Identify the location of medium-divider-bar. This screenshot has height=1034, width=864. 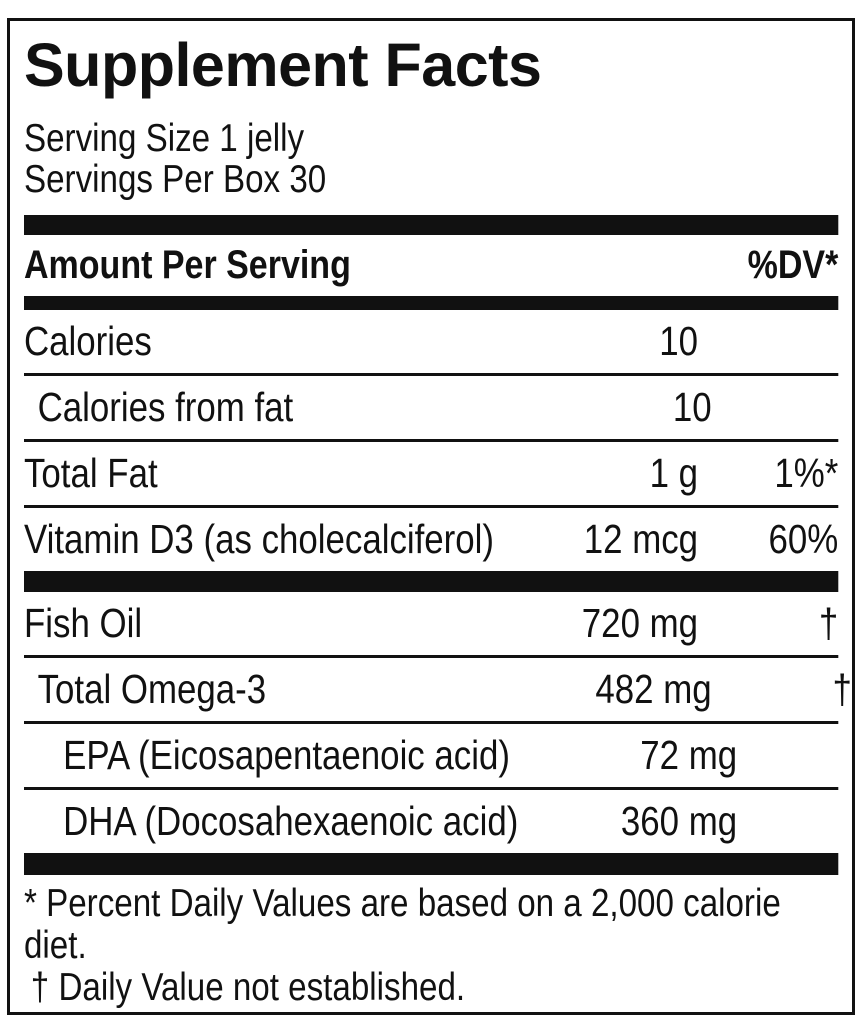
(431, 303).